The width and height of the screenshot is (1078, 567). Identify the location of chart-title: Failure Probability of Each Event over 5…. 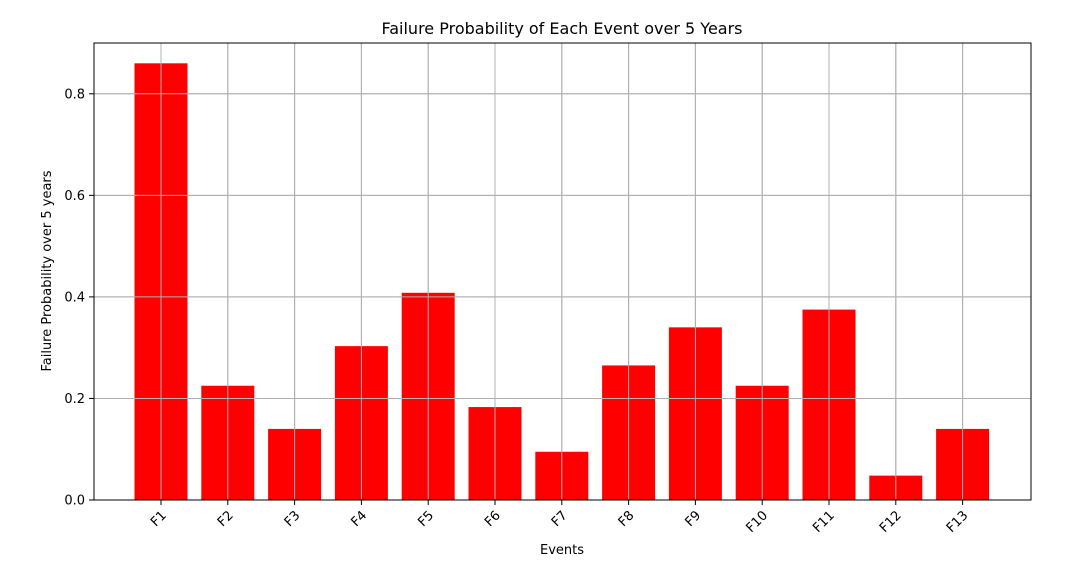
(562, 28).